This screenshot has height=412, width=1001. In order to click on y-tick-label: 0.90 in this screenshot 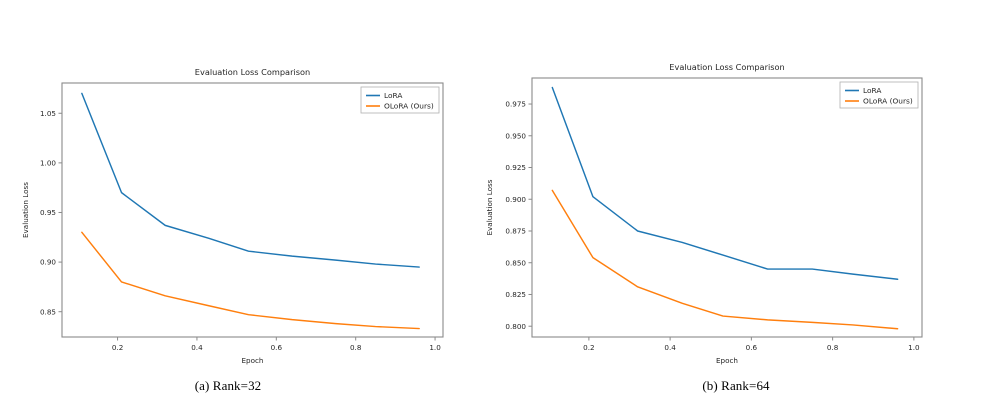, I will do `click(48, 262)`.